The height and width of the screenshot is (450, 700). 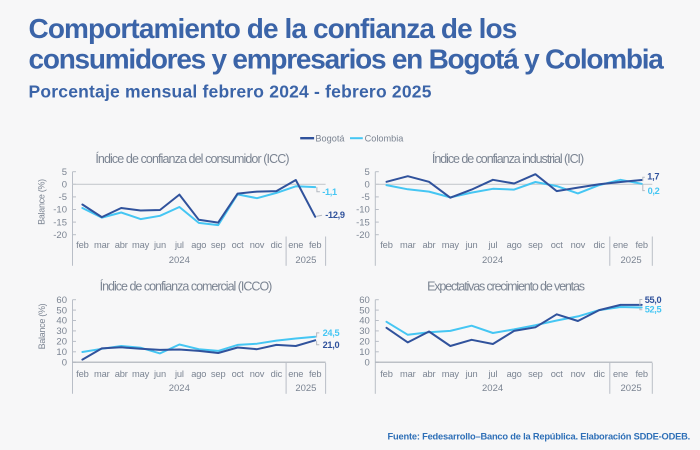 What do you see at coordinates (186, 286) in the screenshot?
I see `svg-text:Índice de confianza comercial: Índice de confianza comercial (ICCO)` at bounding box center [186, 286].